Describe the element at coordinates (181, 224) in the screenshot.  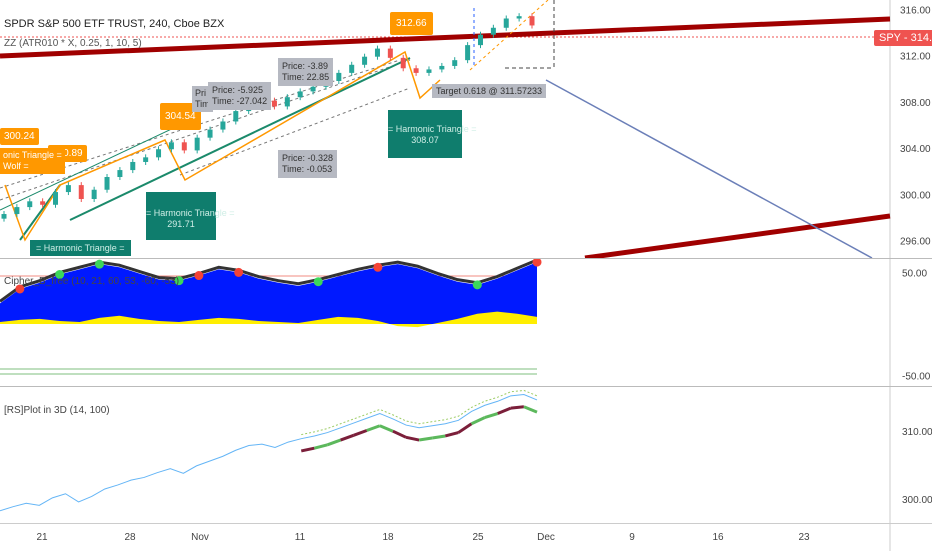
I see `harmonic-box-mid-line2: 291.71` at that location.